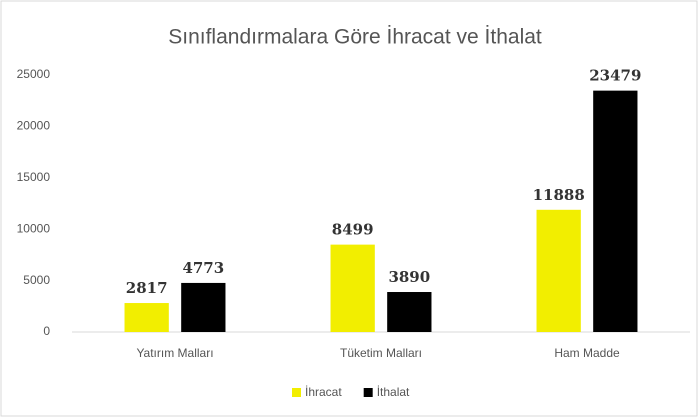 Image resolution: width=698 pixels, height=417 pixels. I want to click on value-label: 2817, so click(147, 288).